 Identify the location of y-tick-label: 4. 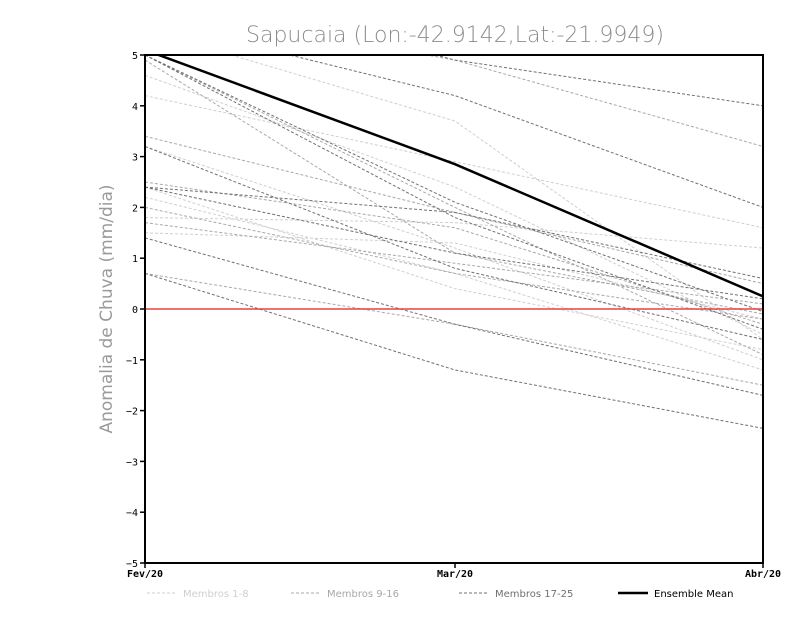
(135, 107).